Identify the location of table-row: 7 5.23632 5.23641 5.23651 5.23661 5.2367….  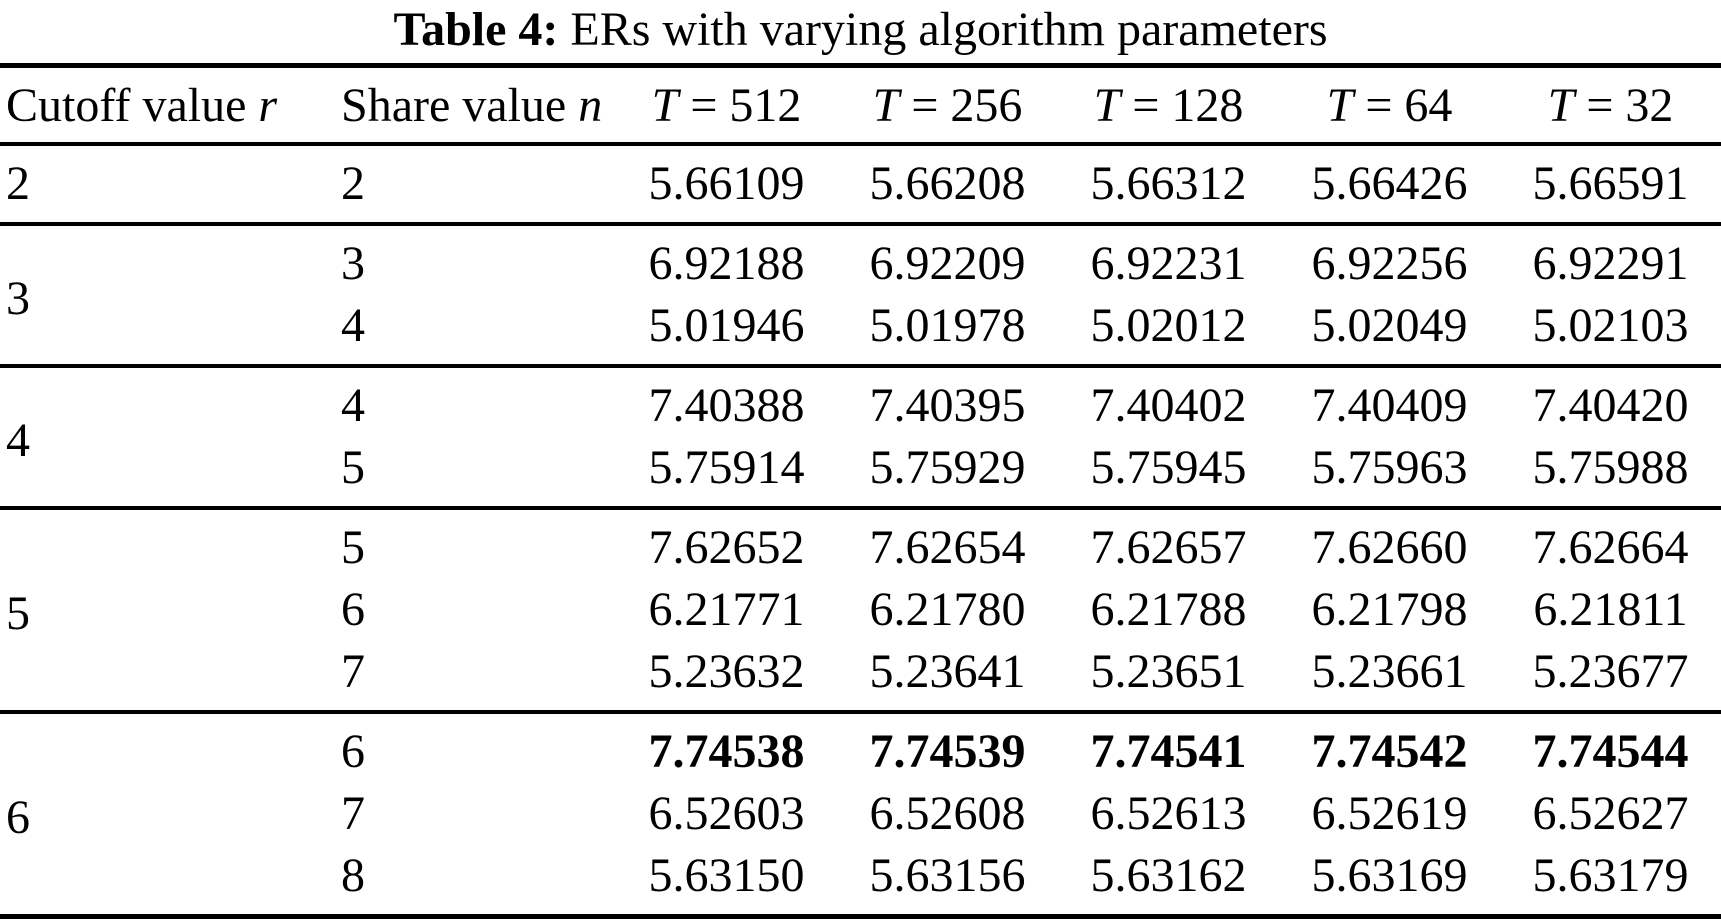
(860, 676).